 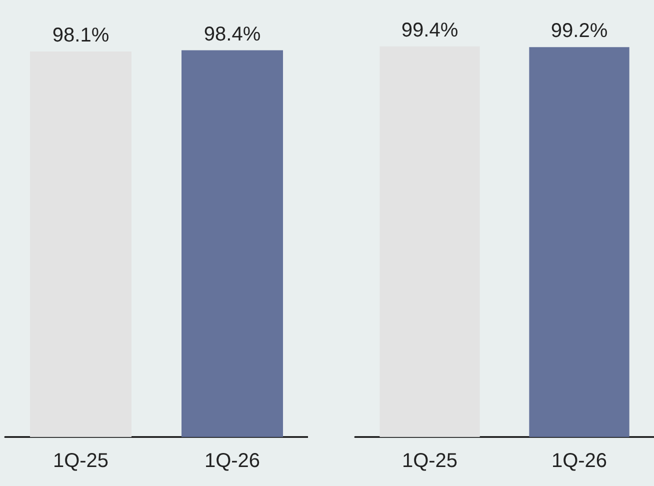 What do you see at coordinates (232, 34) in the screenshot?
I see `data-label: 98.4%` at bounding box center [232, 34].